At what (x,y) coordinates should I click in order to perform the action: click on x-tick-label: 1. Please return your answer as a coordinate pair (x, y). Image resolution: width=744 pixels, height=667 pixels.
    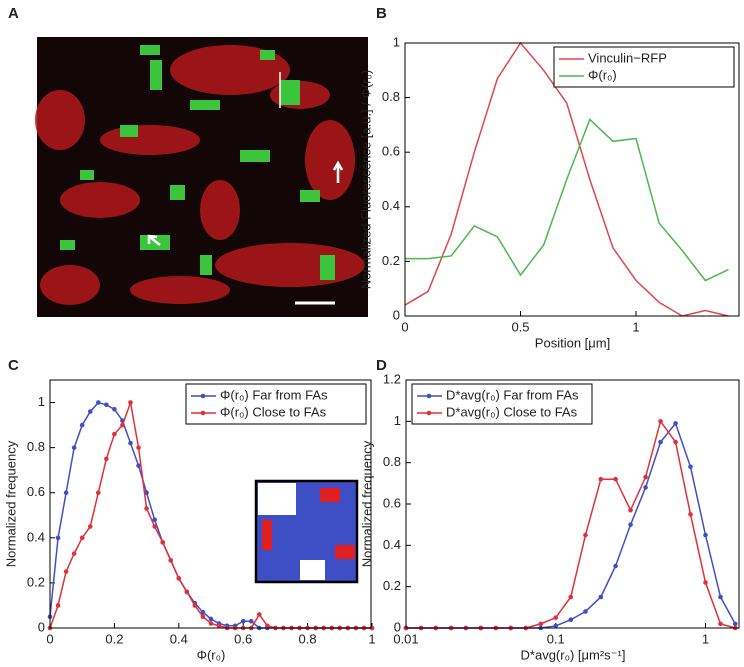
    Looking at the image, I should click on (635, 326).